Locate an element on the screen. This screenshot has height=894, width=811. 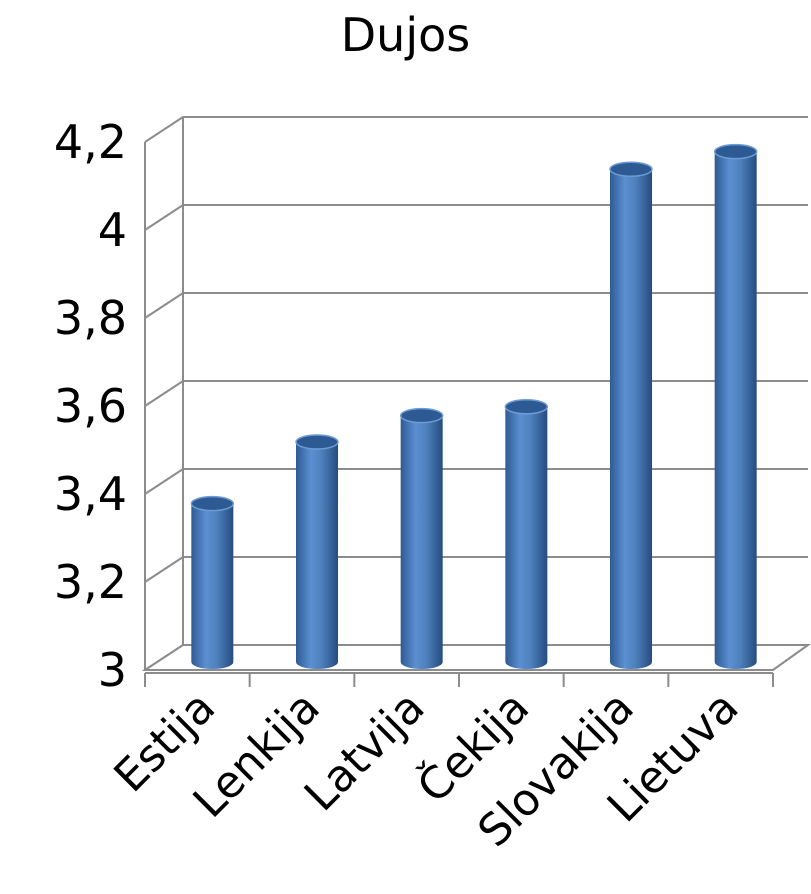
y-tick-label: 3,6 is located at coordinates (90, 406).